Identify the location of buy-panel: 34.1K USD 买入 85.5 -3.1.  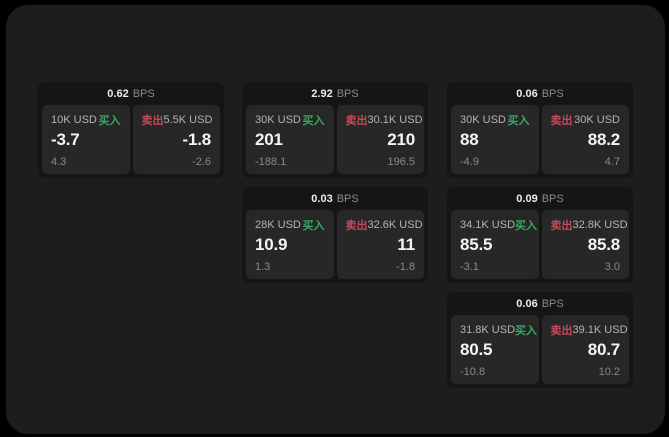
(495, 244).